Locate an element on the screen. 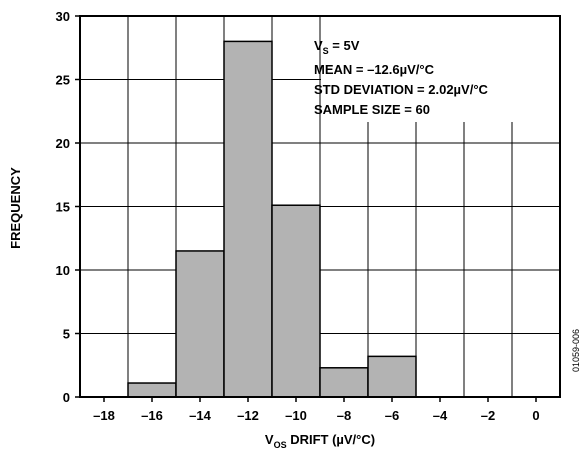  x-axis-label: VOS DRIFT (µV/°C) is located at coordinates (320, 441).